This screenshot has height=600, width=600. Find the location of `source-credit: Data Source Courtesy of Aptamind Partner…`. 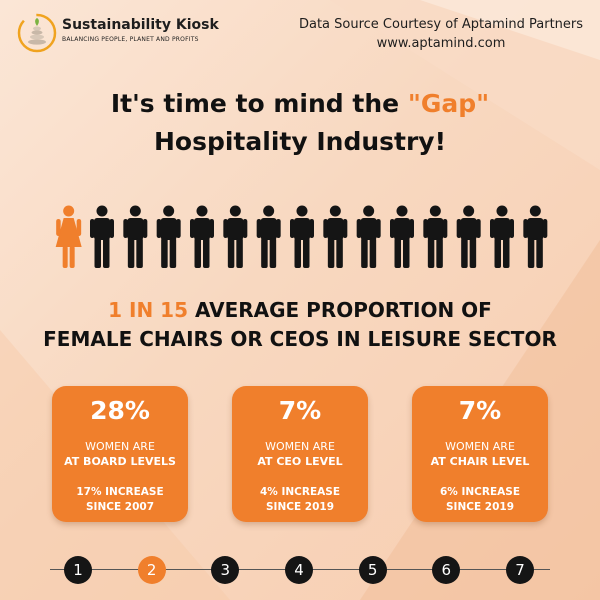

source-credit: Data Source Courtesy of Aptamind Partner… is located at coordinates (441, 24).